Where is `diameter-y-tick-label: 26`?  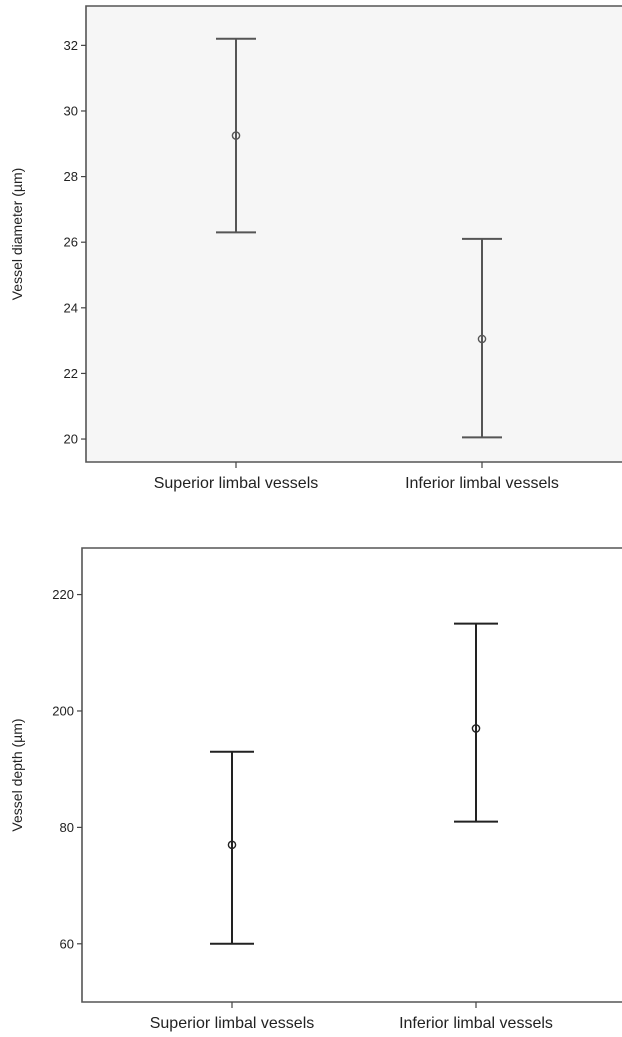 diameter-y-tick-label: 26 is located at coordinates (71, 242).